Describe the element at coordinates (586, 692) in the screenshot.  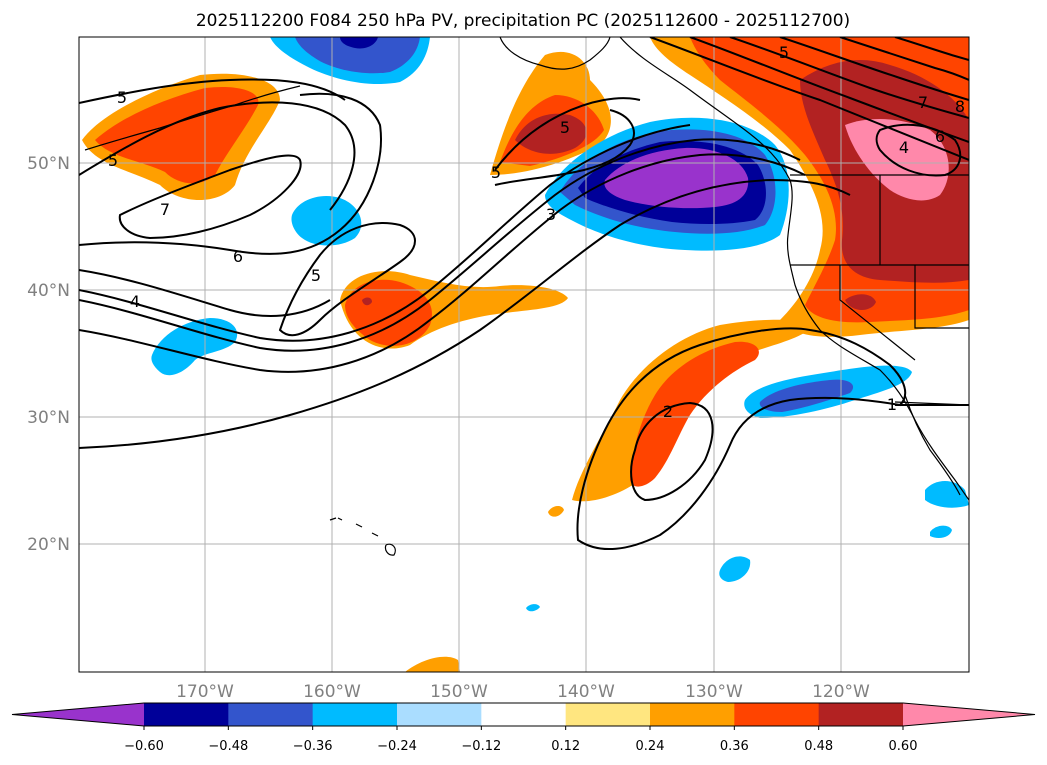
I see `lon-label-140w: 140°W` at that location.